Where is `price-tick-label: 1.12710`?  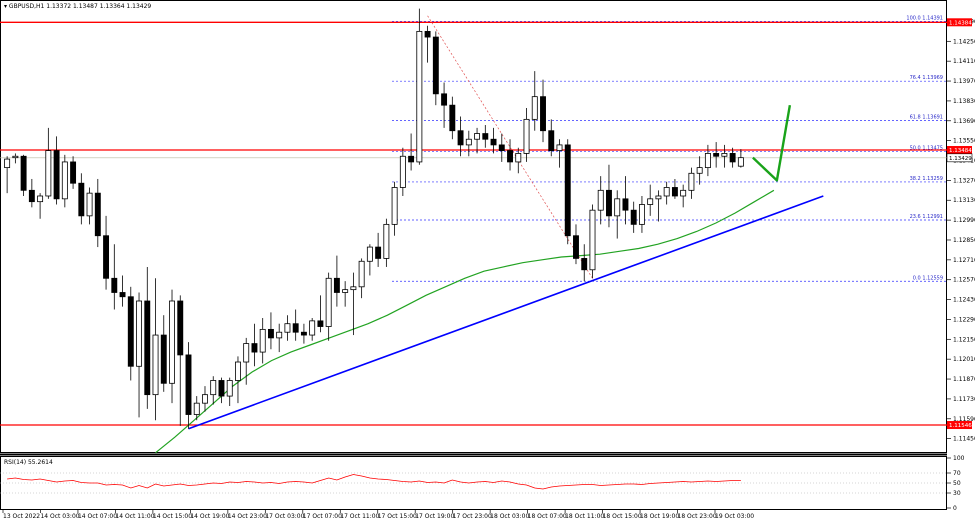
price-tick-label: 1.12710 is located at coordinates (964, 260).